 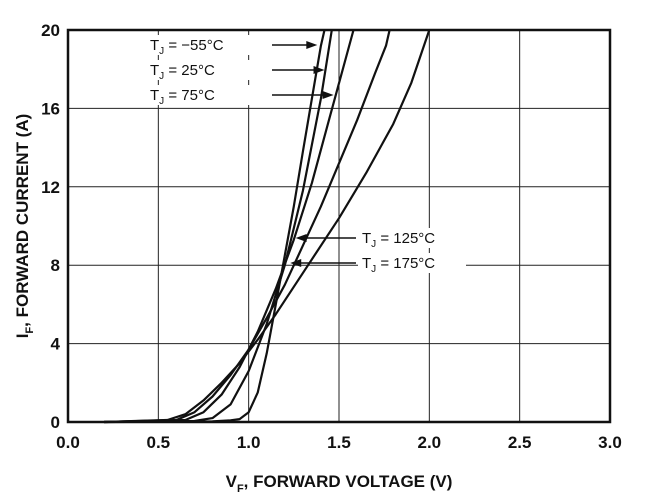 I want to click on x-tick-label: 0.0, so click(x=68, y=442).